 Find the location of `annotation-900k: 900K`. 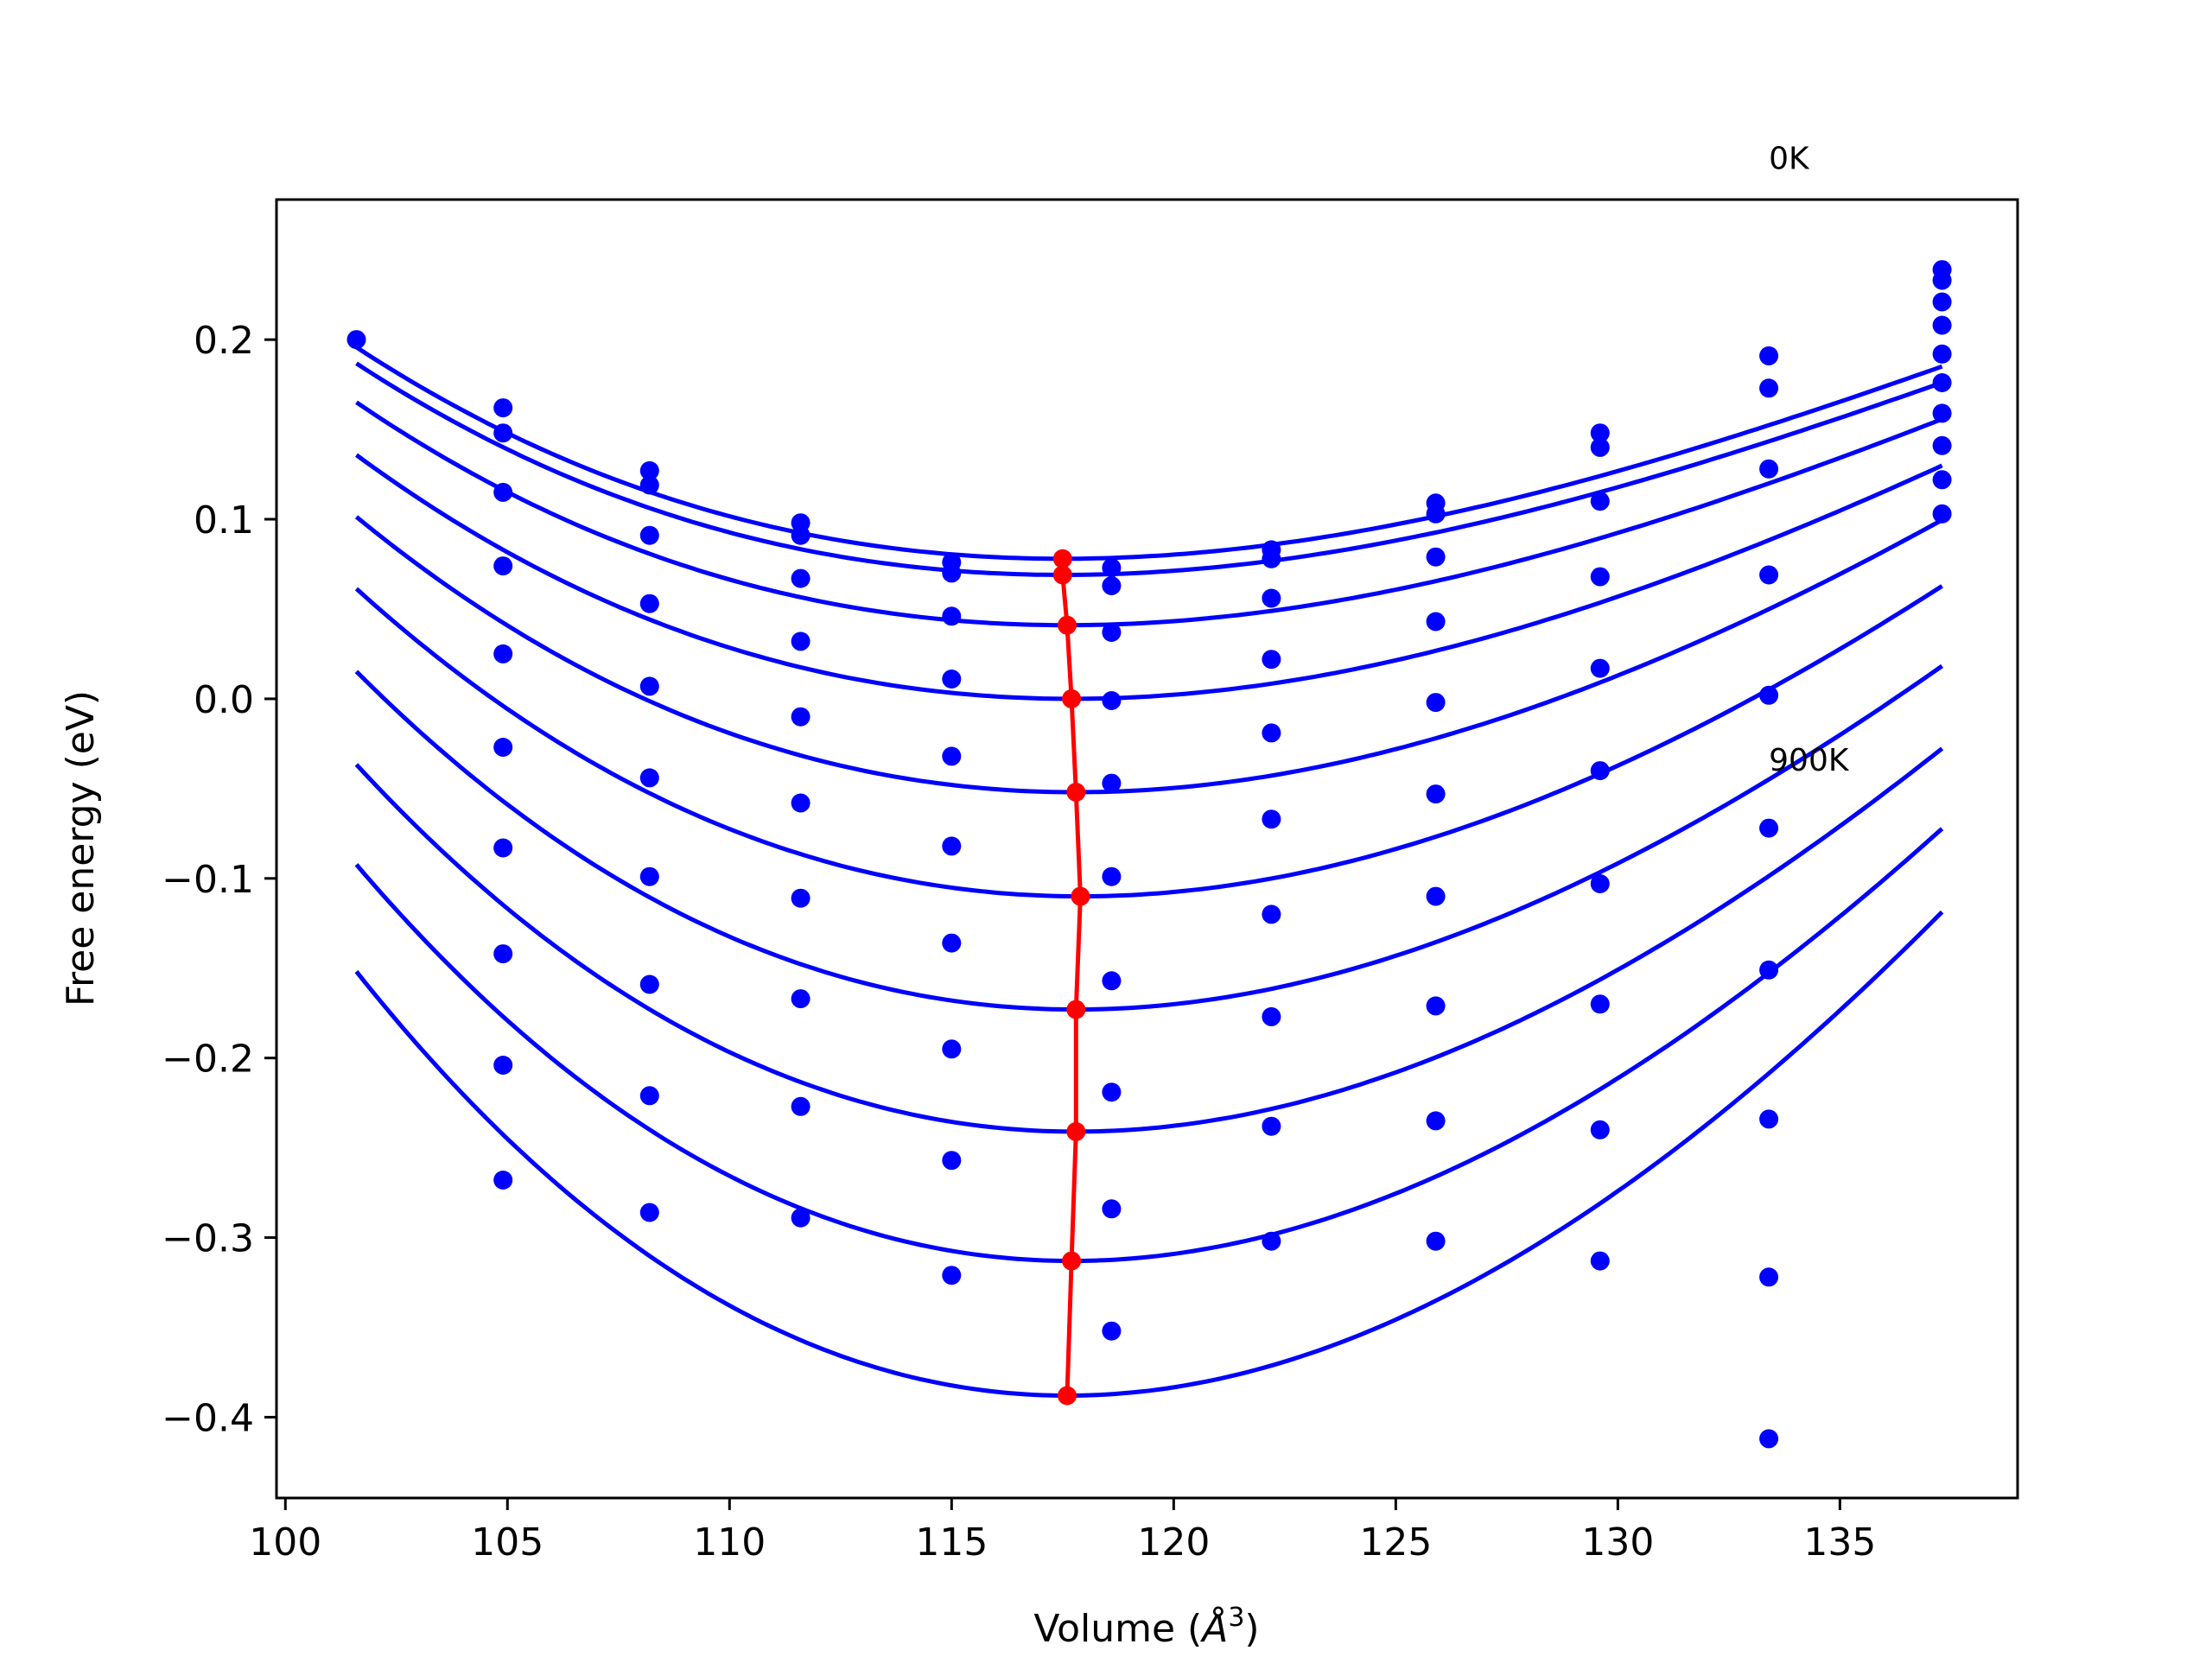

annotation-900k: 900K is located at coordinates (1809, 760).